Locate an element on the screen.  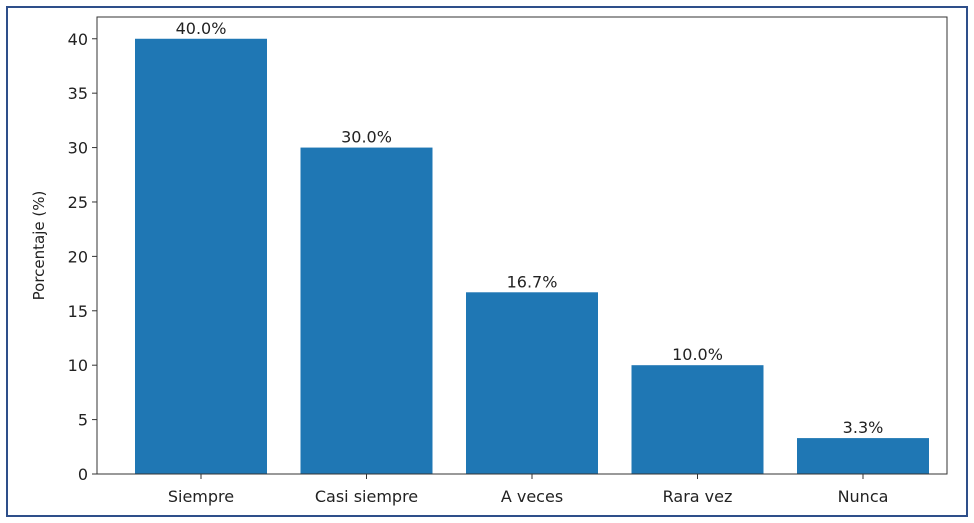
bar-casi-siempre is located at coordinates (366, 311).